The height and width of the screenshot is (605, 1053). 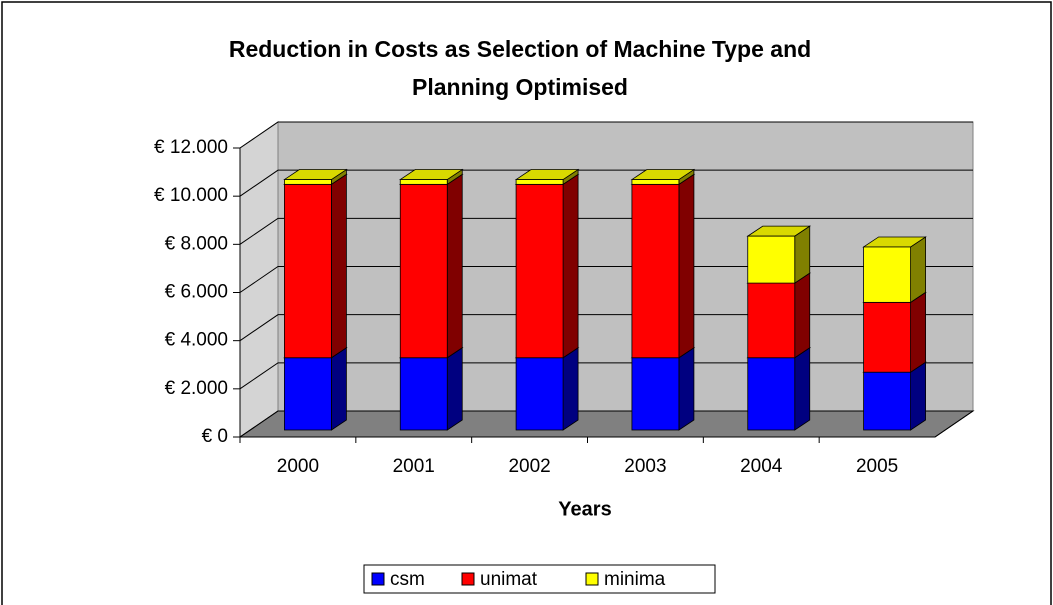 I want to click on x-tick-label: 2002, so click(x=529, y=466).